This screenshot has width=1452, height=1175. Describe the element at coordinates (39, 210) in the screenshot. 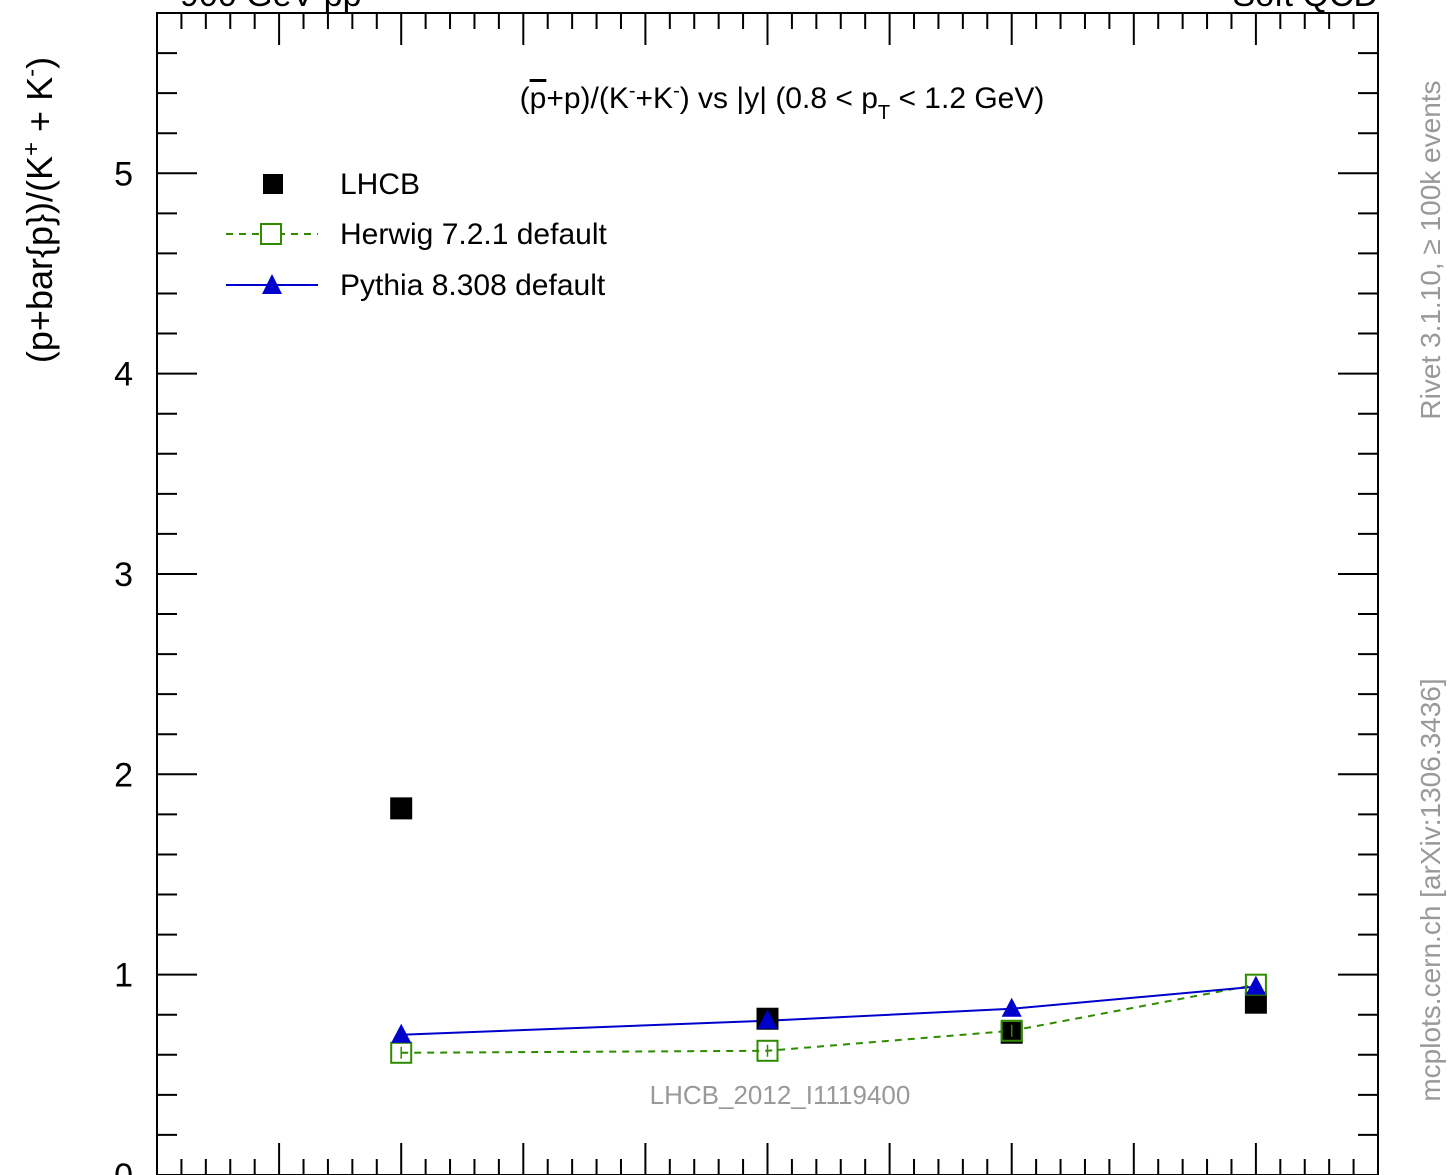

I see `y-axis-label: (p+bar{p})/(K+ + K-)` at that location.